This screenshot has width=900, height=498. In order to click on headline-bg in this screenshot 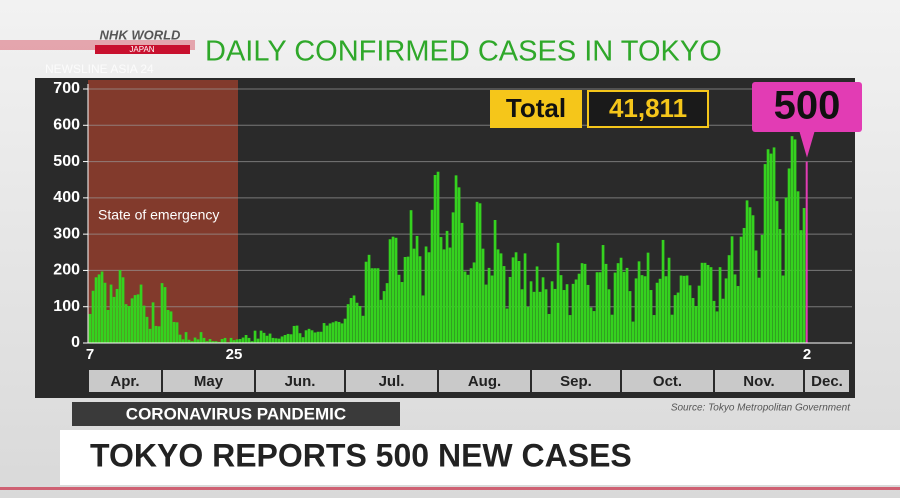, I will do `click(480, 457)`.